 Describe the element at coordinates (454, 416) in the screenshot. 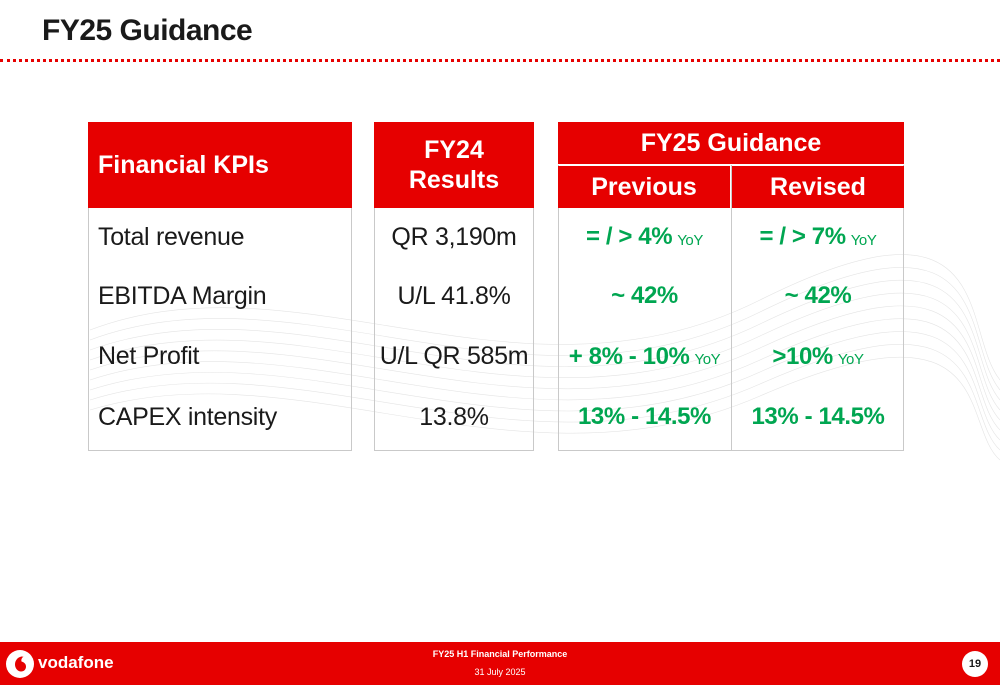

I see `fy24-capex-intensity: 13.8%` at that location.